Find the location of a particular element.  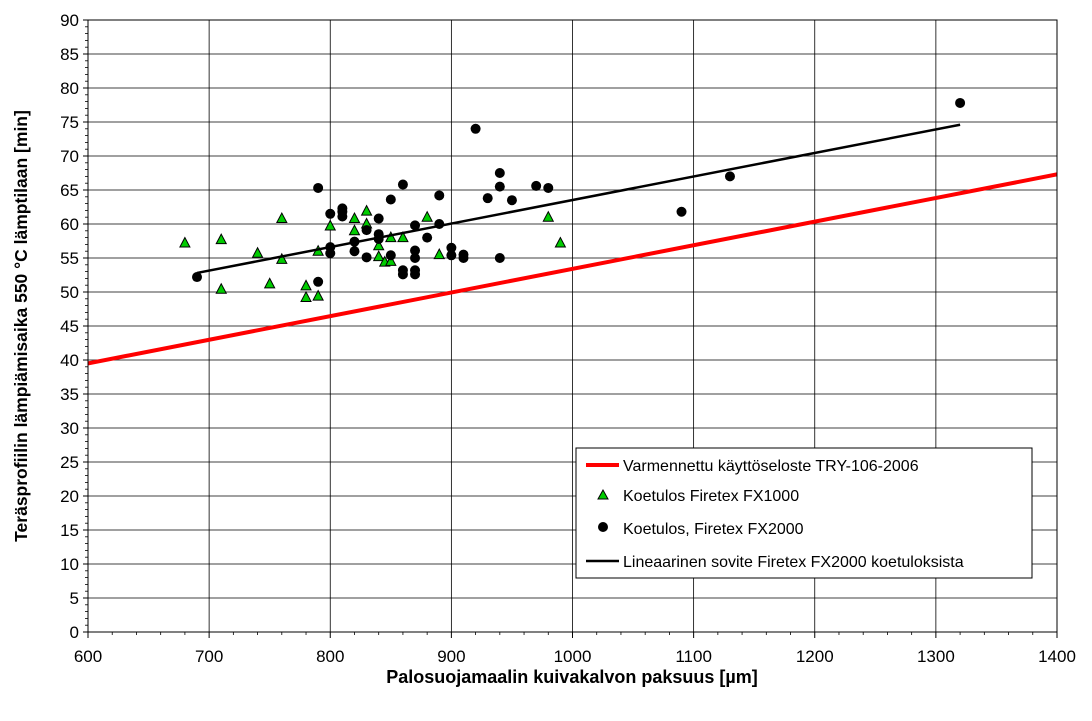

legend-swatch-circle is located at coordinates (603, 527).